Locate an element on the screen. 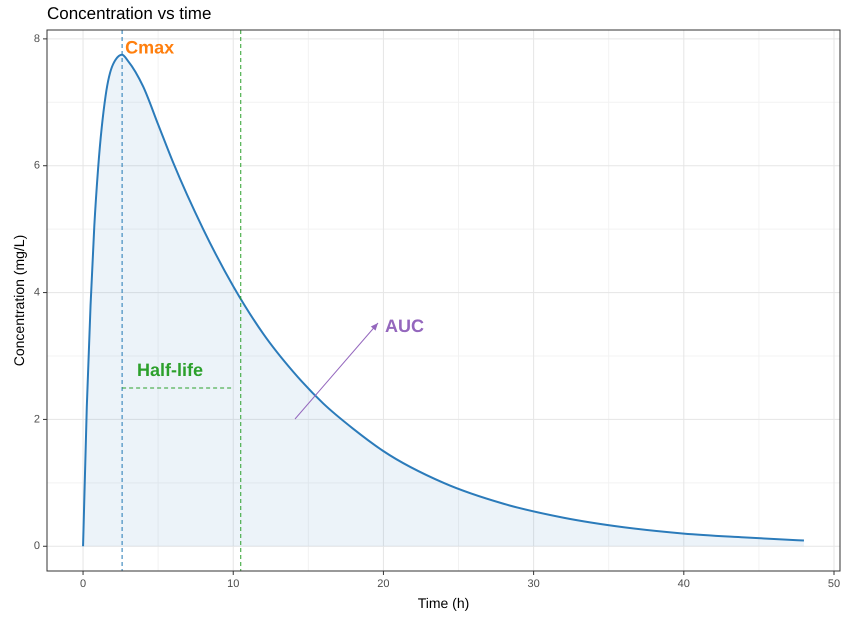 The width and height of the screenshot is (845, 621). y-tick-label: 0 is located at coordinates (37, 546).